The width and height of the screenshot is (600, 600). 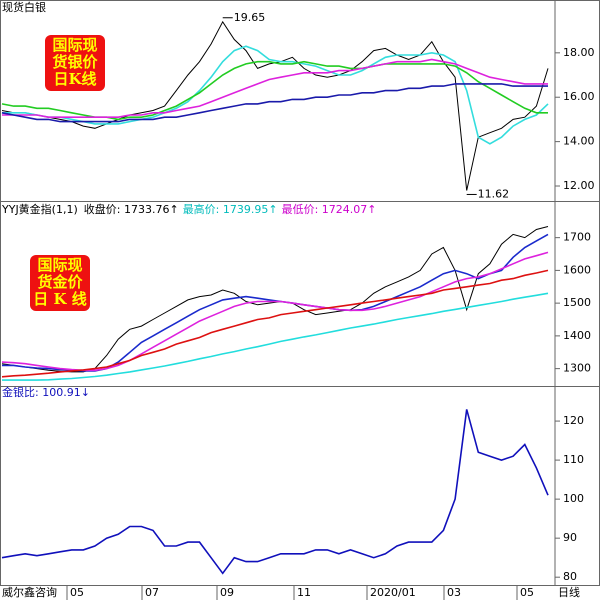 I want to click on x-tick-label: 威尔鑫咨询, so click(x=29, y=592).